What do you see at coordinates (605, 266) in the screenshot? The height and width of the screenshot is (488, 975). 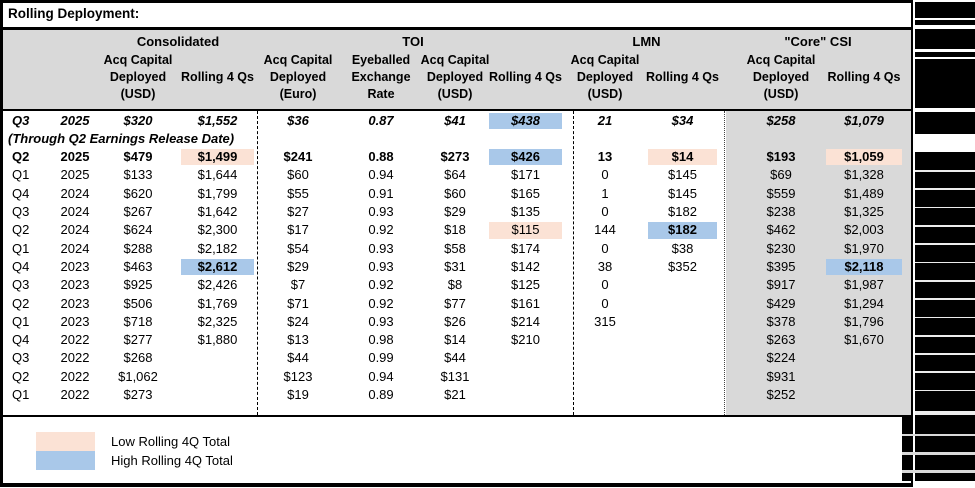 I see `cell-lmn-acq: 38` at bounding box center [605, 266].